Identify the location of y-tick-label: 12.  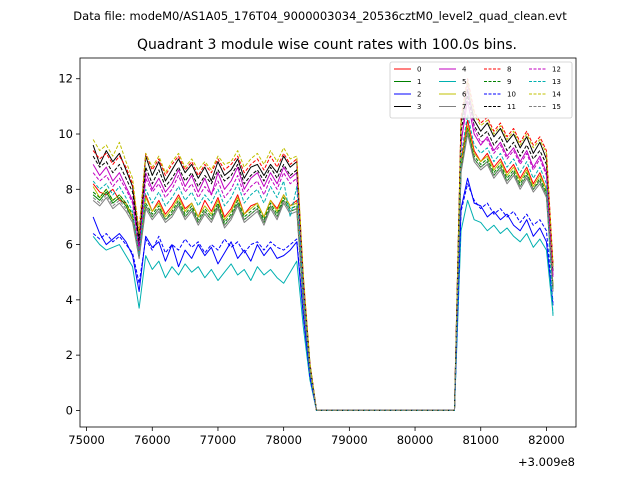
(65, 79).